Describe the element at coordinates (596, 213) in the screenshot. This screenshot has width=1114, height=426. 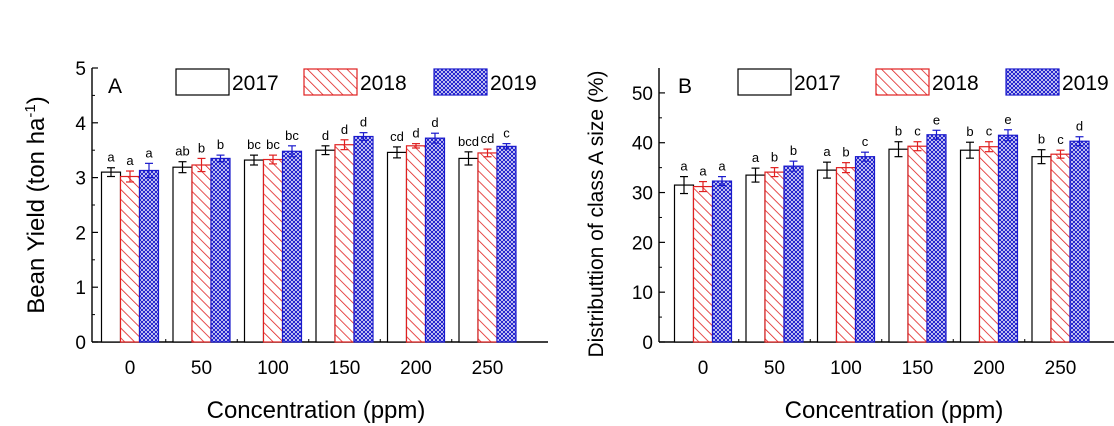
I see `y-axis-label-b: Distributtion of class A size (%)` at that location.